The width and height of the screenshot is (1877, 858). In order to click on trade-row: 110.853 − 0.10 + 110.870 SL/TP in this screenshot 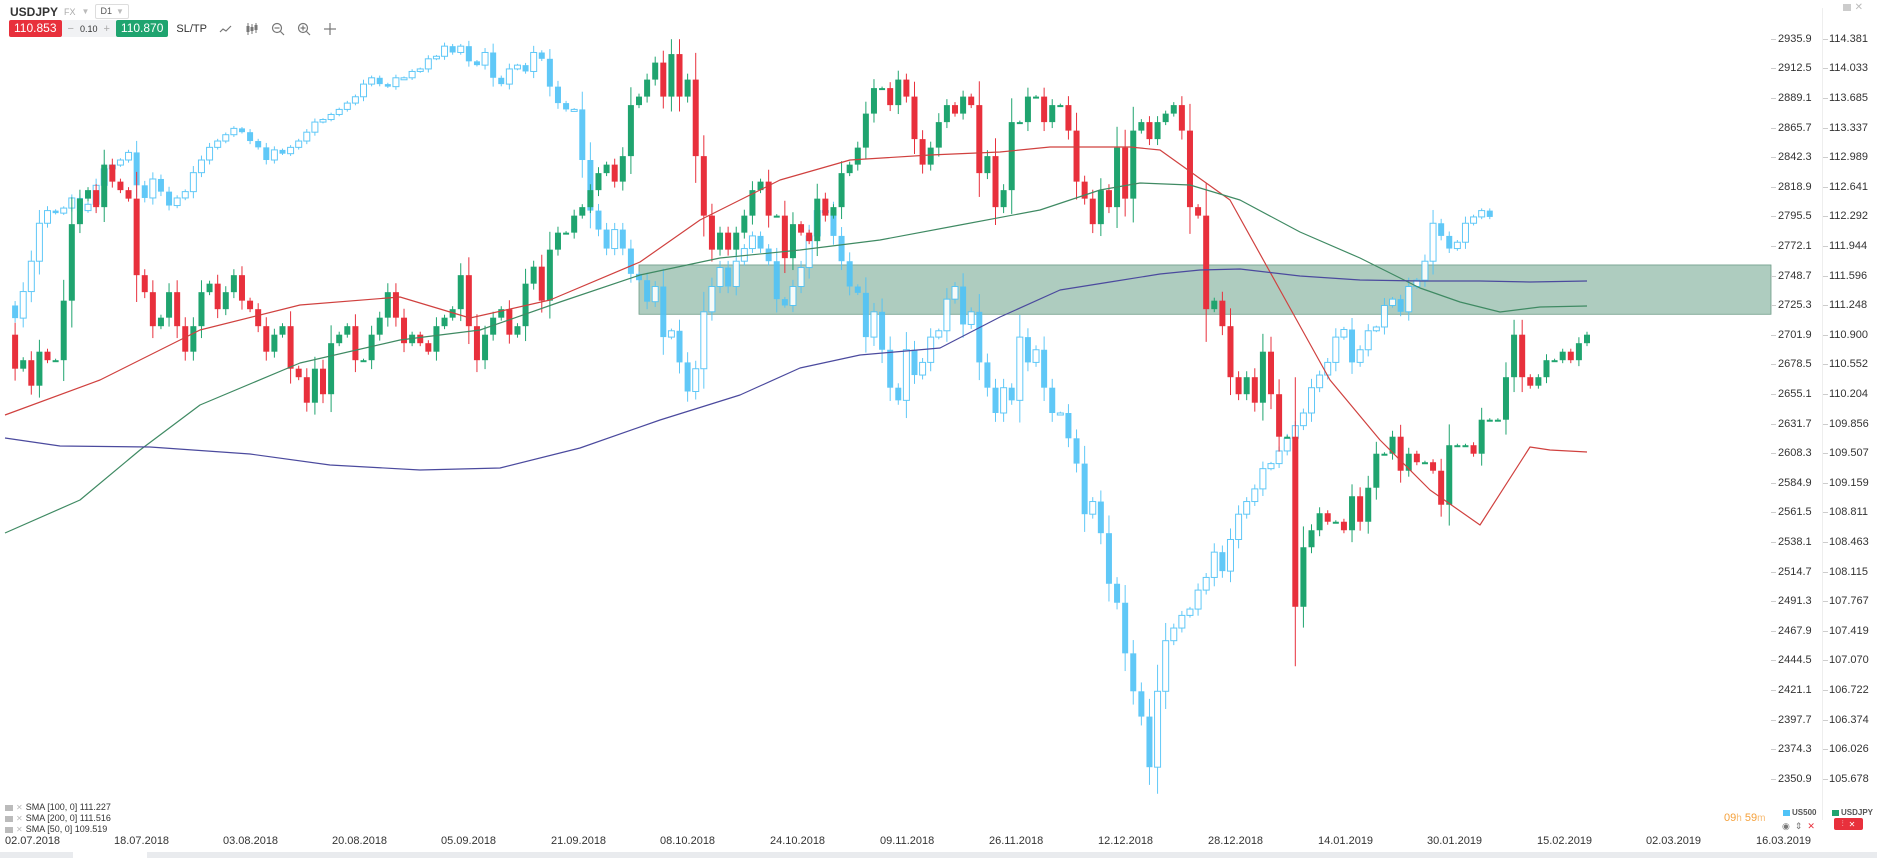, I will do `click(173, 28)`.